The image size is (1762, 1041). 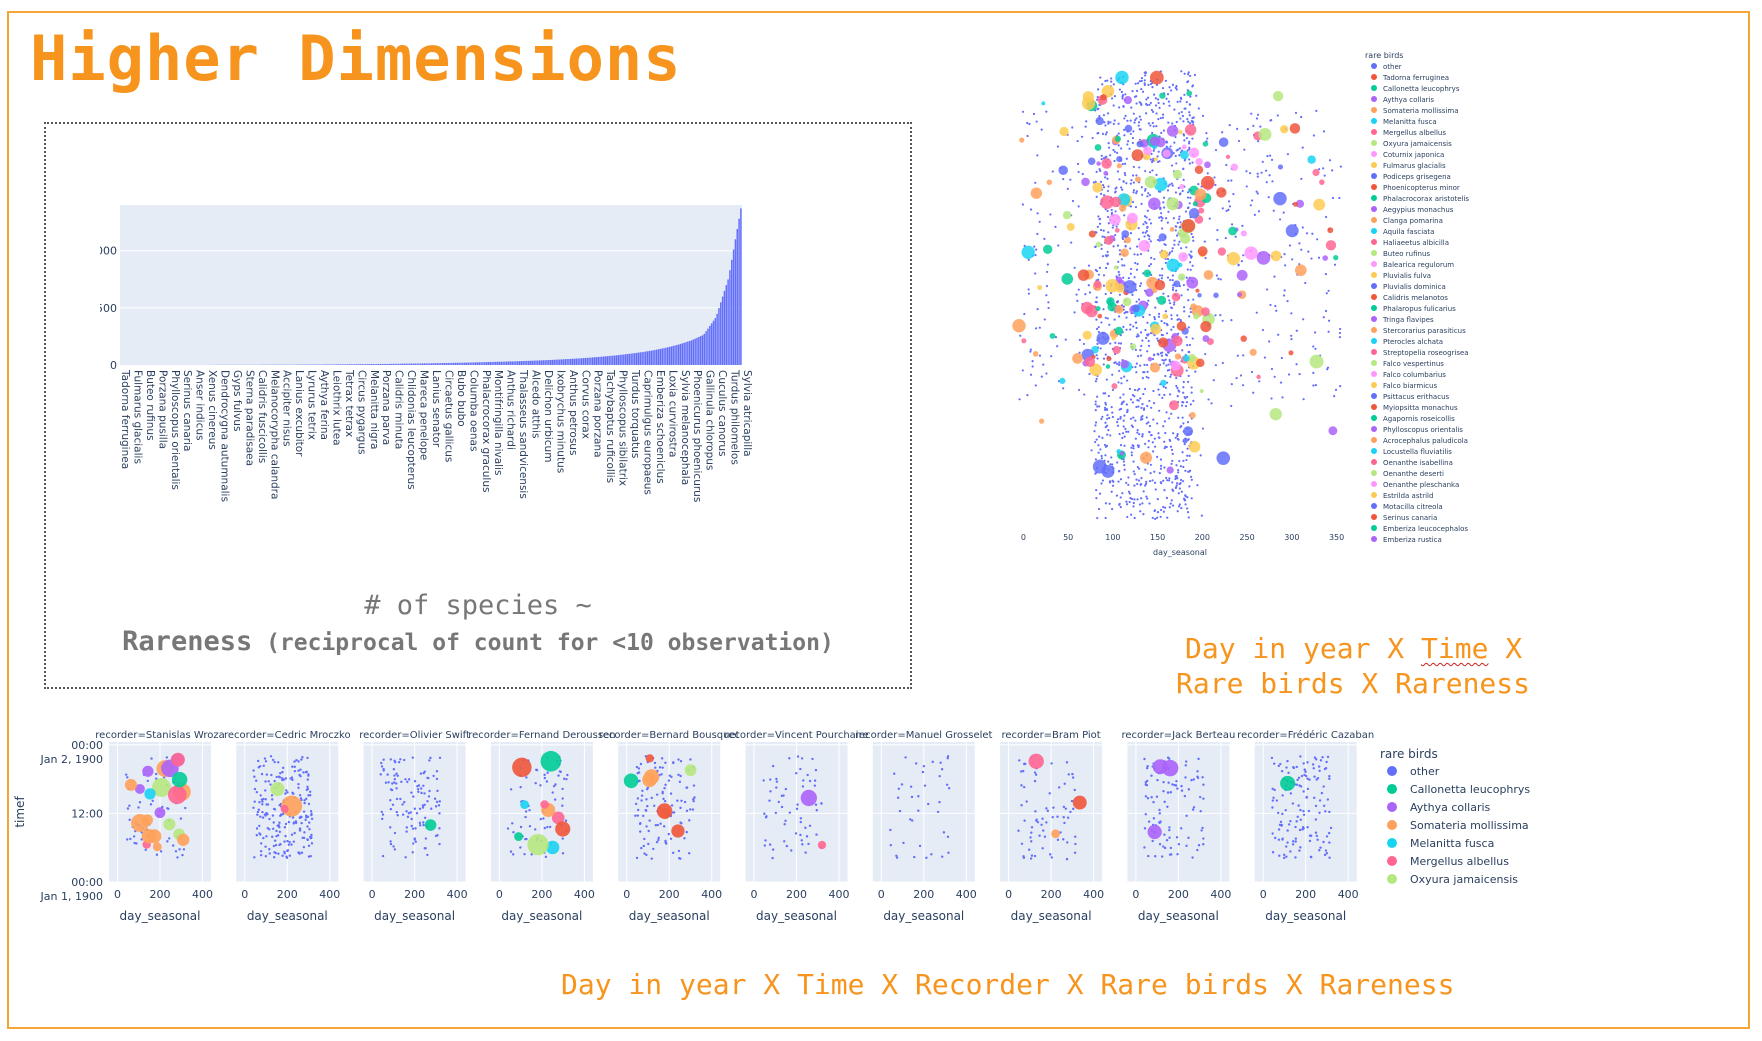 What do you see at coordinates (1464, 879) in the screenshot?
I see `facet-legend-item: Oxyura jamaicensis` at bounding box center [1464, 879].